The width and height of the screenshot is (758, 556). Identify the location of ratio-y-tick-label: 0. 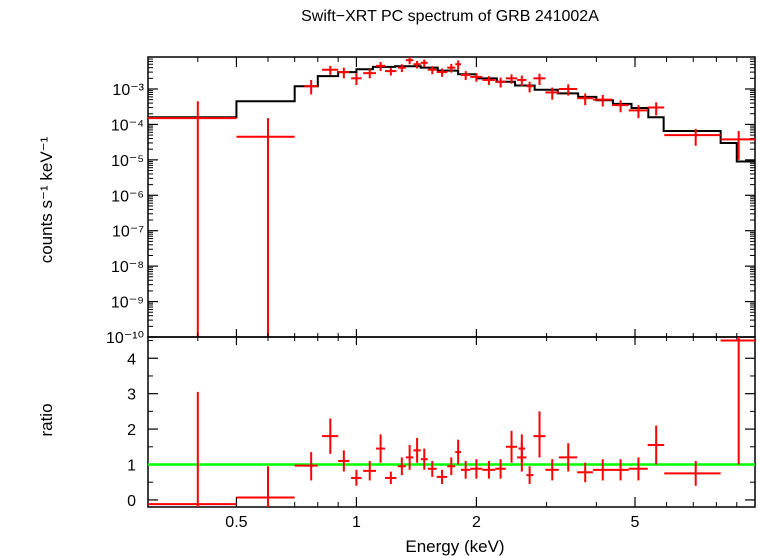
(131, 501).